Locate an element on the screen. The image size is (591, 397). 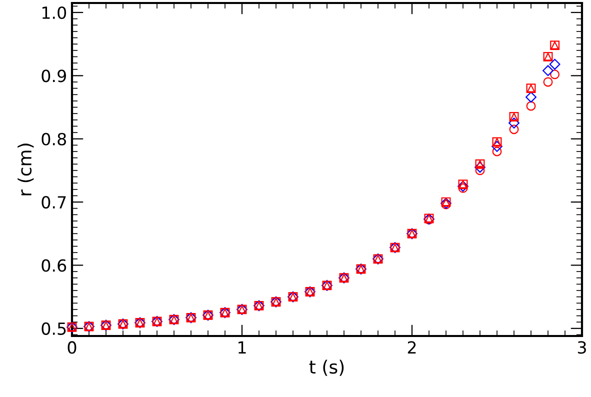
y-tick-label: 0.9 is located at coordinates (54, 76).